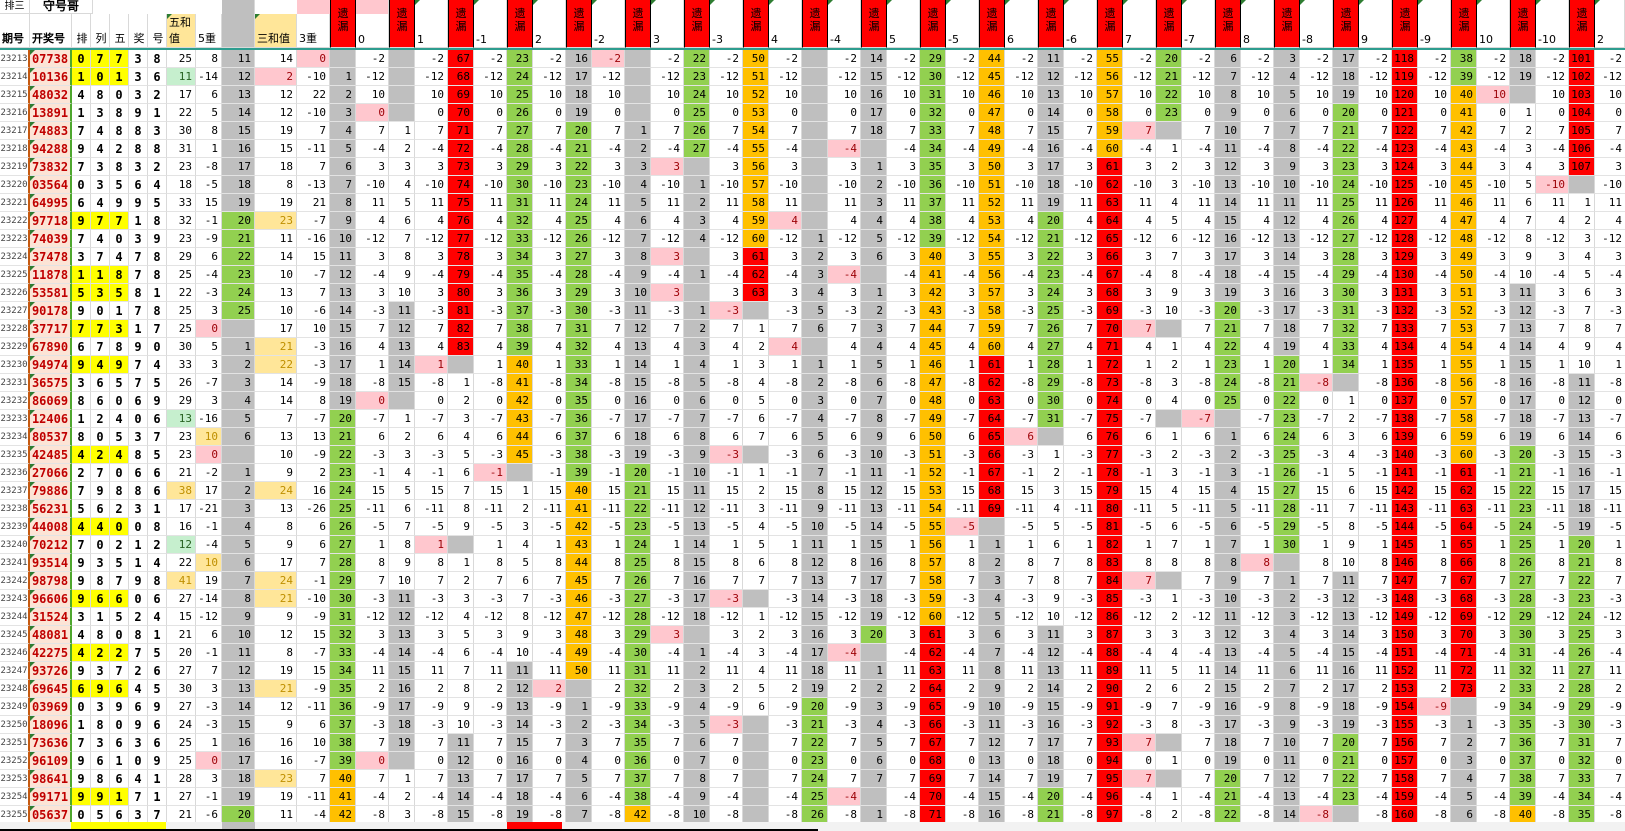 The image size is (1625, 831). Describe the element at coordinates (238, 635) in the screenshot. I see `sequence-cell: 10` at that location.